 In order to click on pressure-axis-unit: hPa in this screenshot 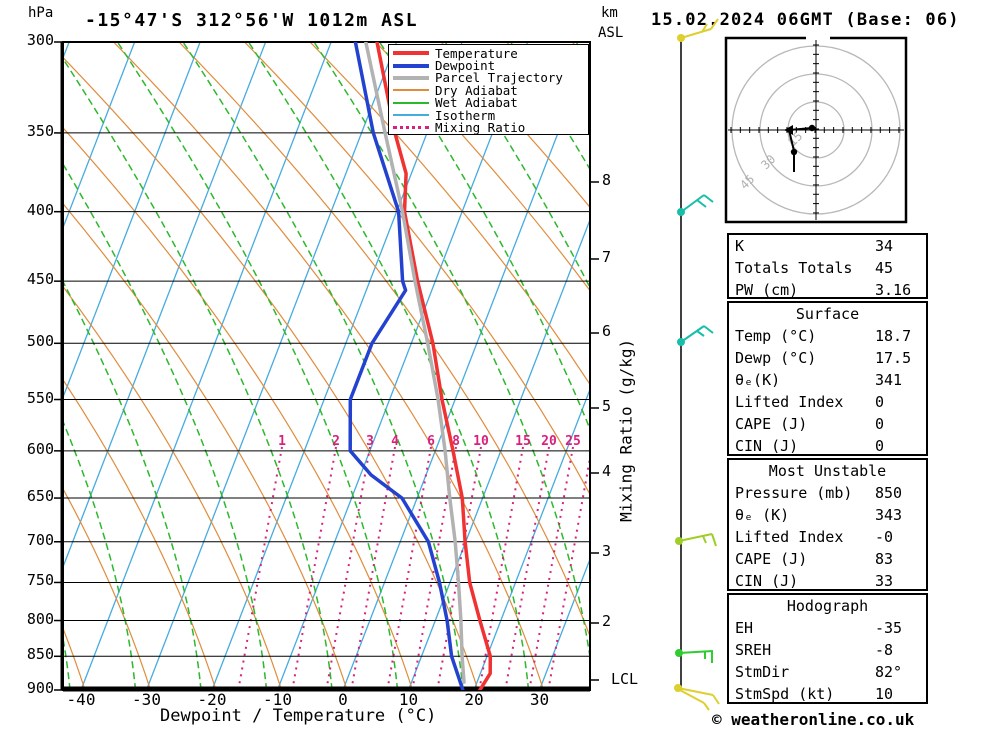, I will do `click(41, 13)`.